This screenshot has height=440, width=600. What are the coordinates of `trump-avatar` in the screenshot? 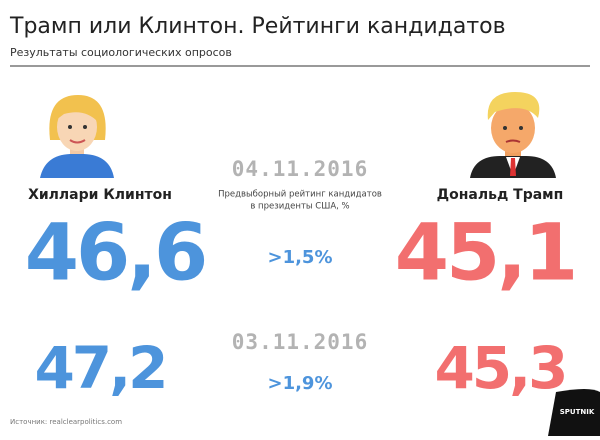 It's located at (513, 135).